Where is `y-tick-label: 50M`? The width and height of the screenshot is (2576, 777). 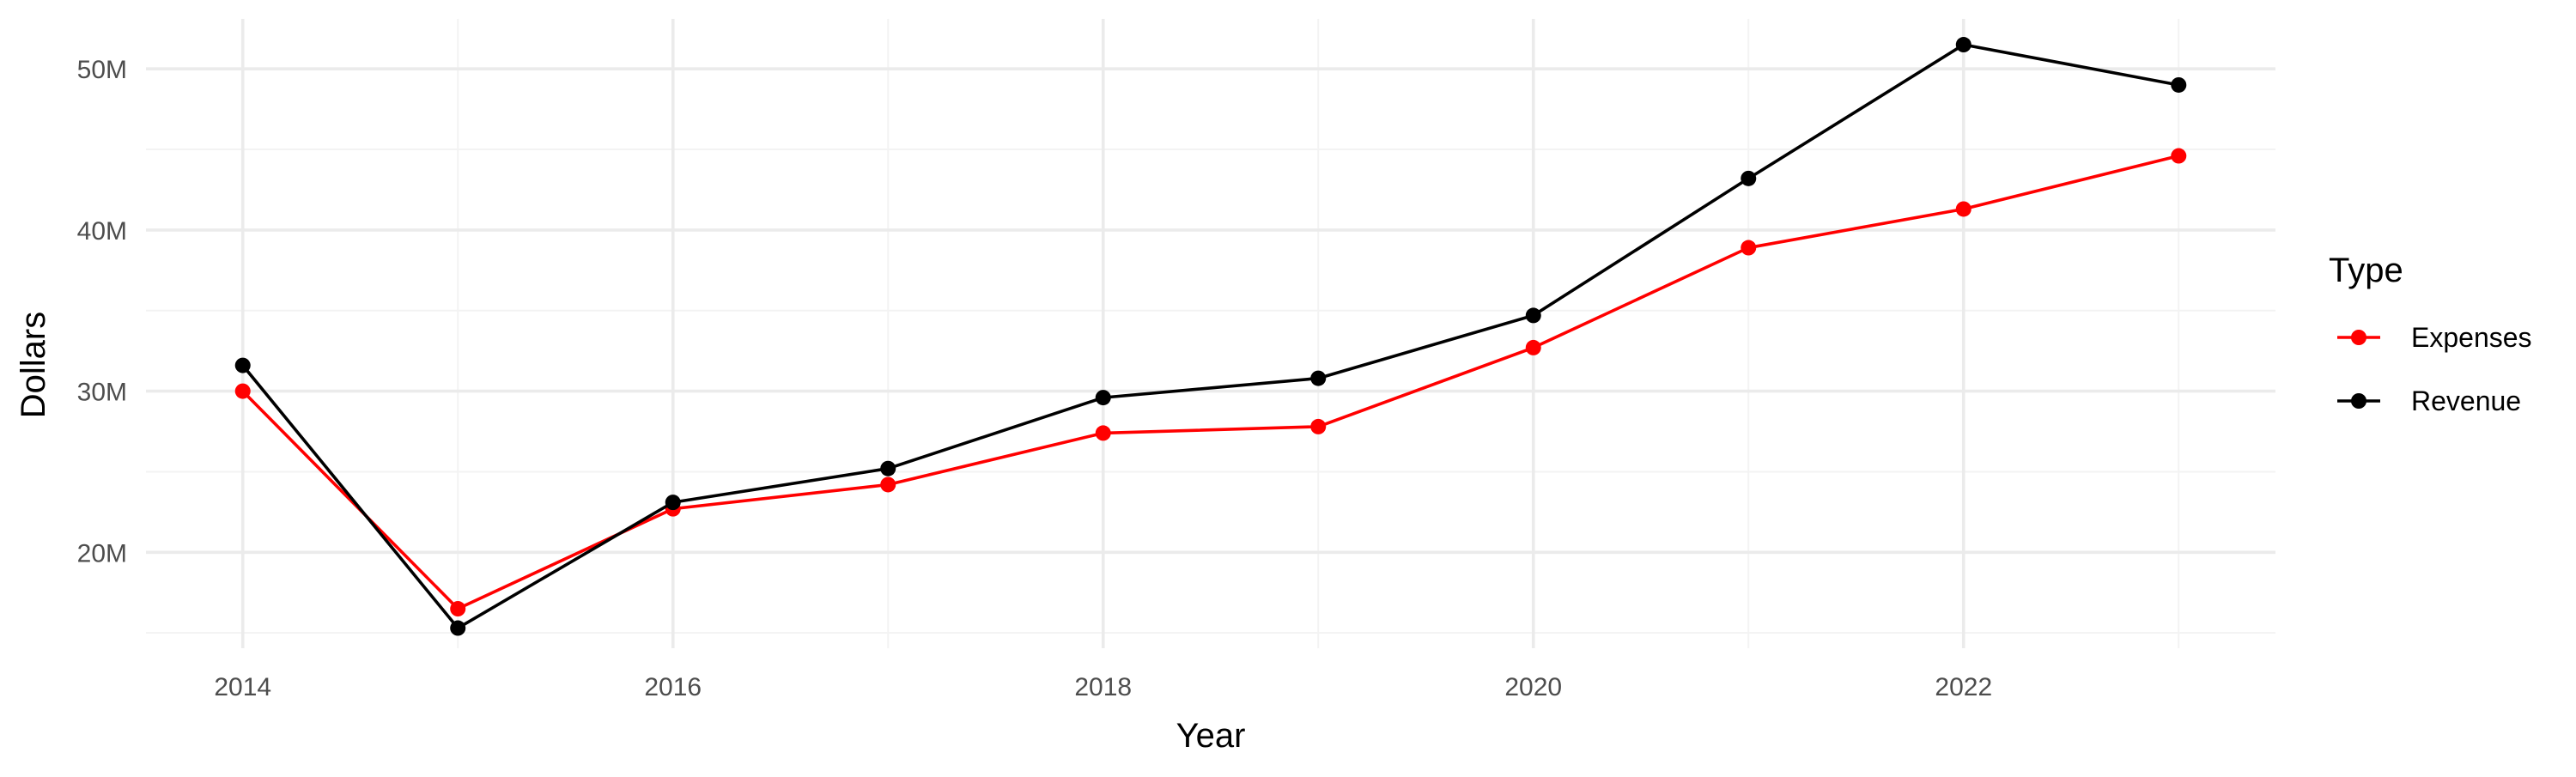
y-tick-label: 50M is located at coordinates (102, 70).